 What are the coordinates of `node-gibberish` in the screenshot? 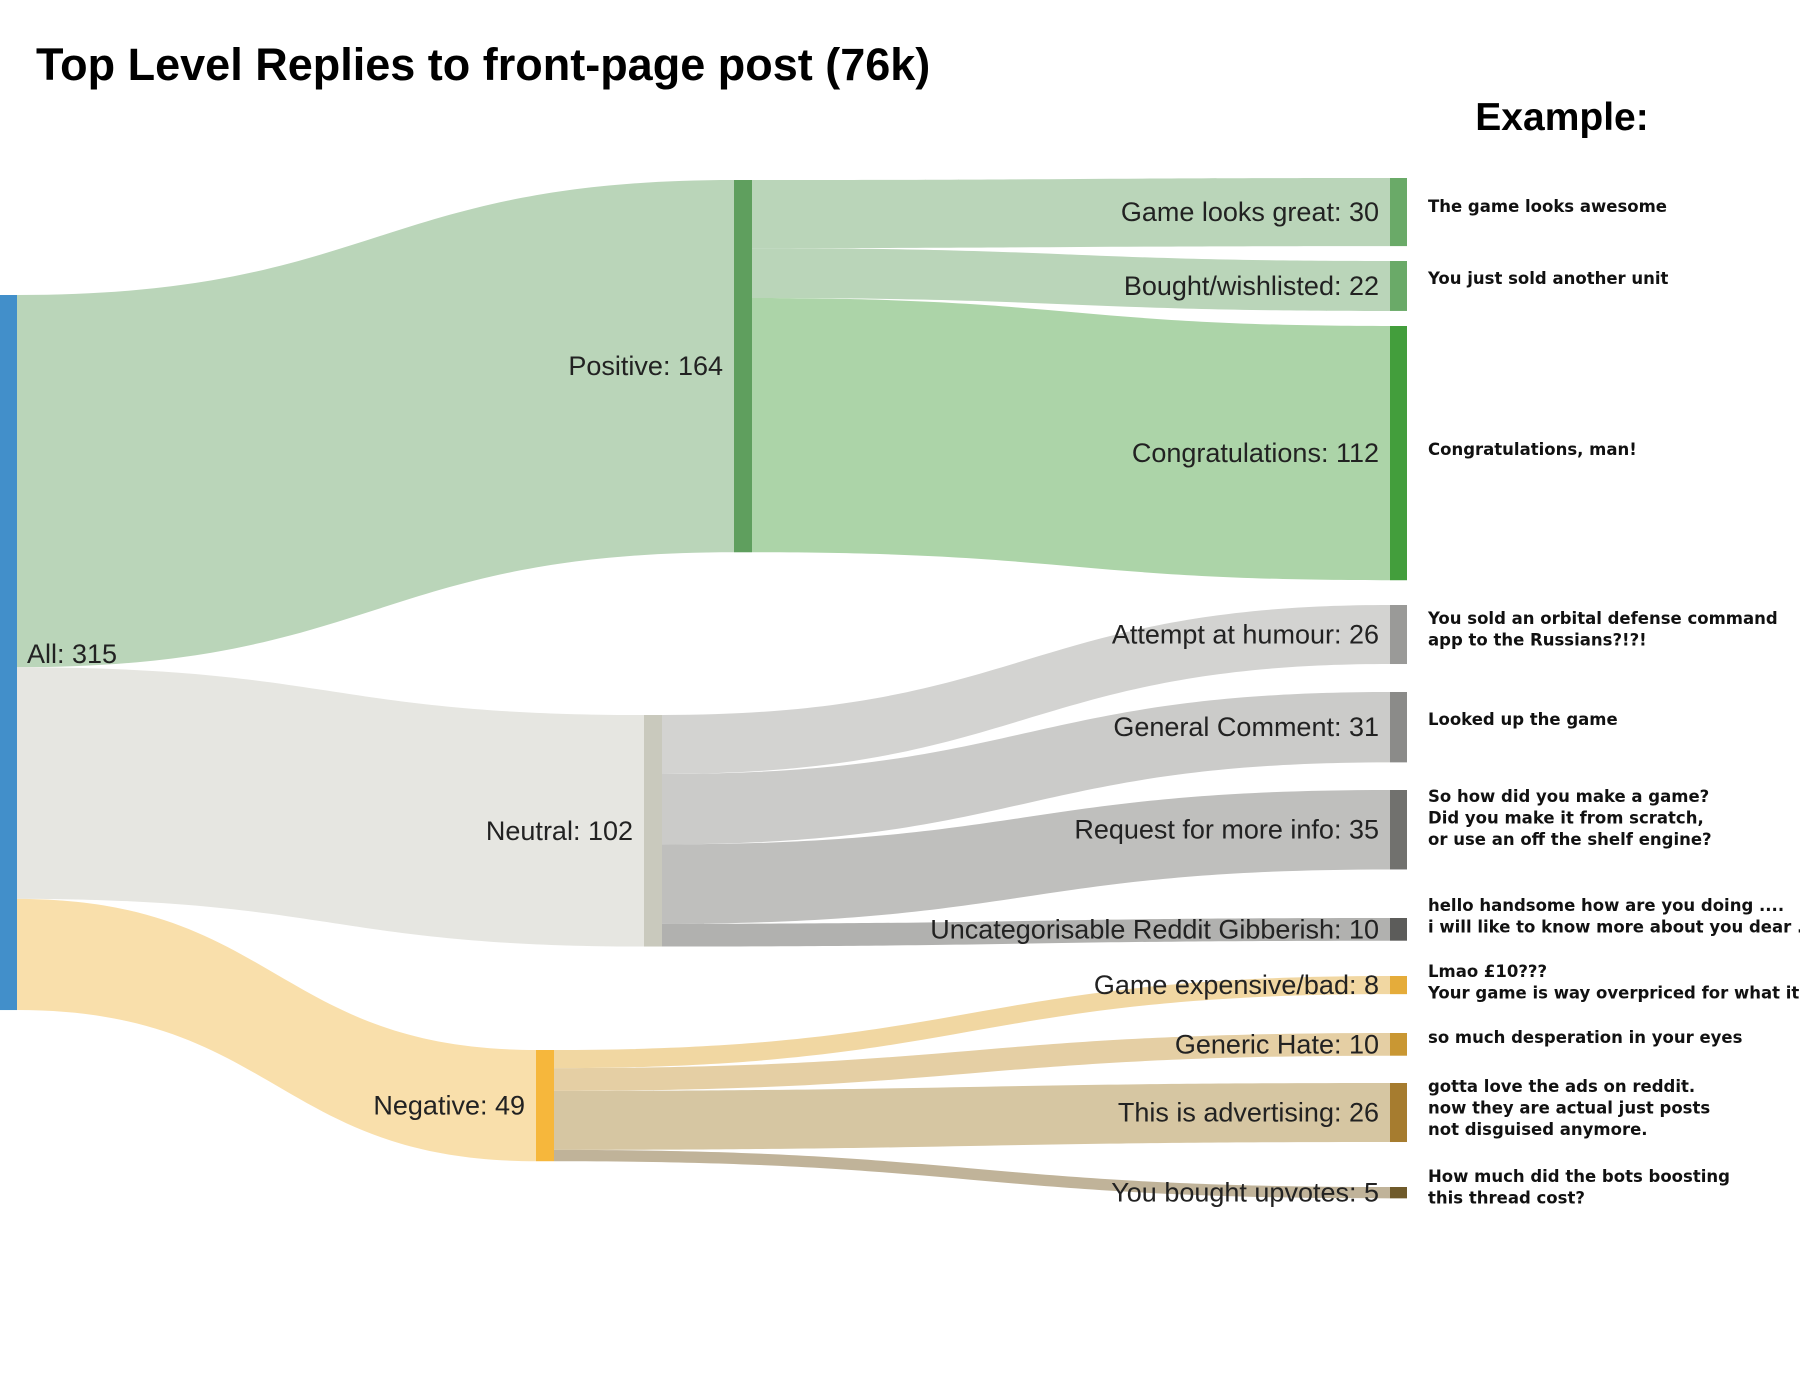 It's located at (1398, 929).